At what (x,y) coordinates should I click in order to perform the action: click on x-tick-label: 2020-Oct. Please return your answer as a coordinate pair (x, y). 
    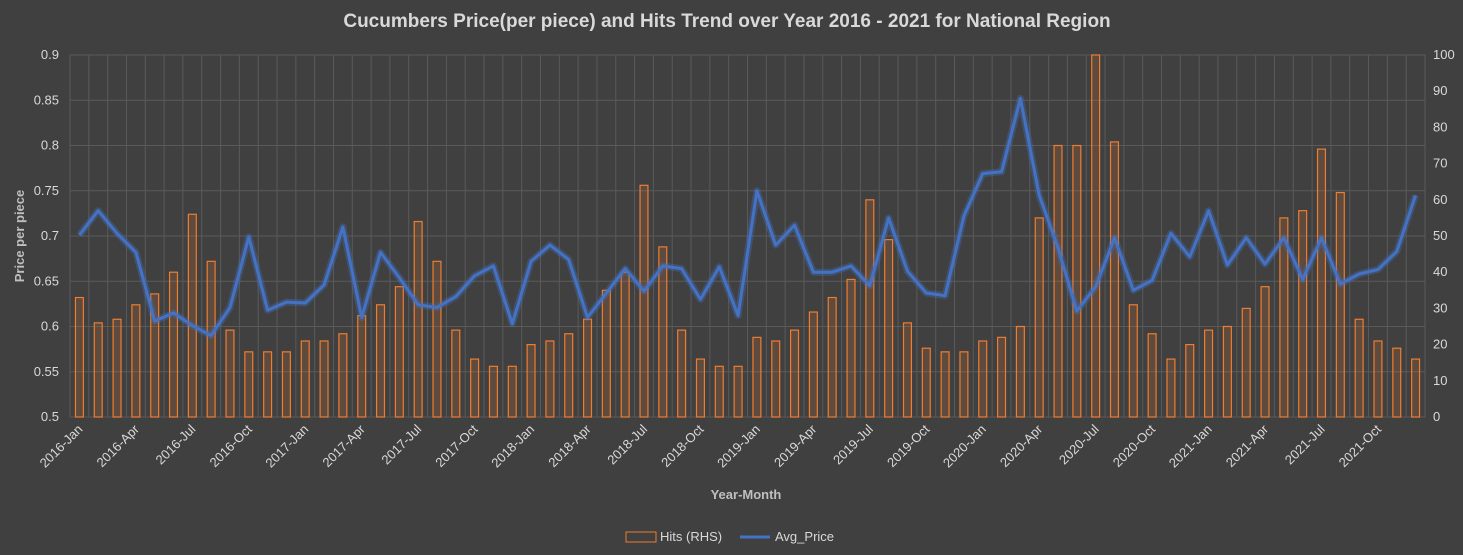
    Looking at the image, I should click on (1134, 445).